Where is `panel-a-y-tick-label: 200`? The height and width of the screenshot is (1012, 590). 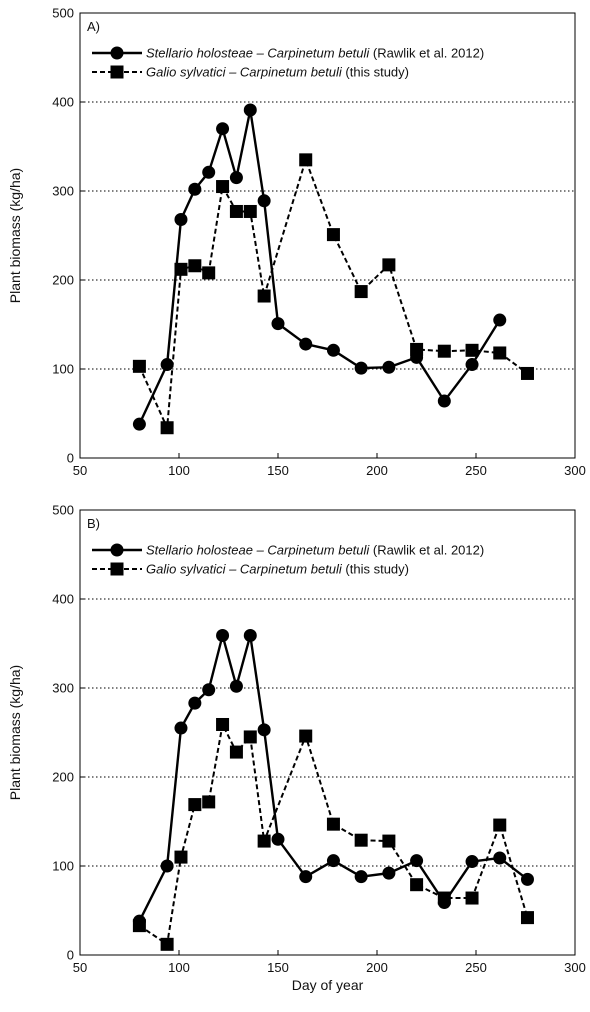
panel-a-y-tick-label: 200 is located at coordinates (63, 280).